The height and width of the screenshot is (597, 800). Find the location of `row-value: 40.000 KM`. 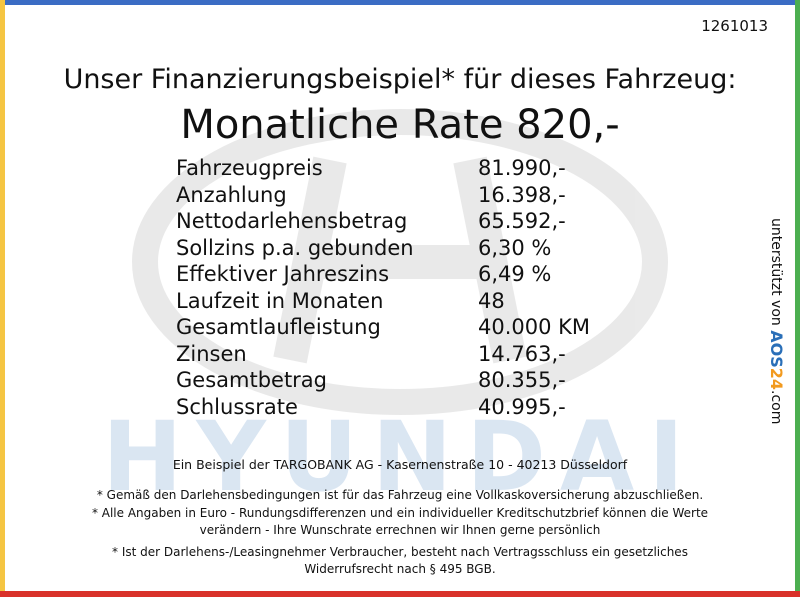

row-value: 40.000 KM is located at coordinates (534, 327).